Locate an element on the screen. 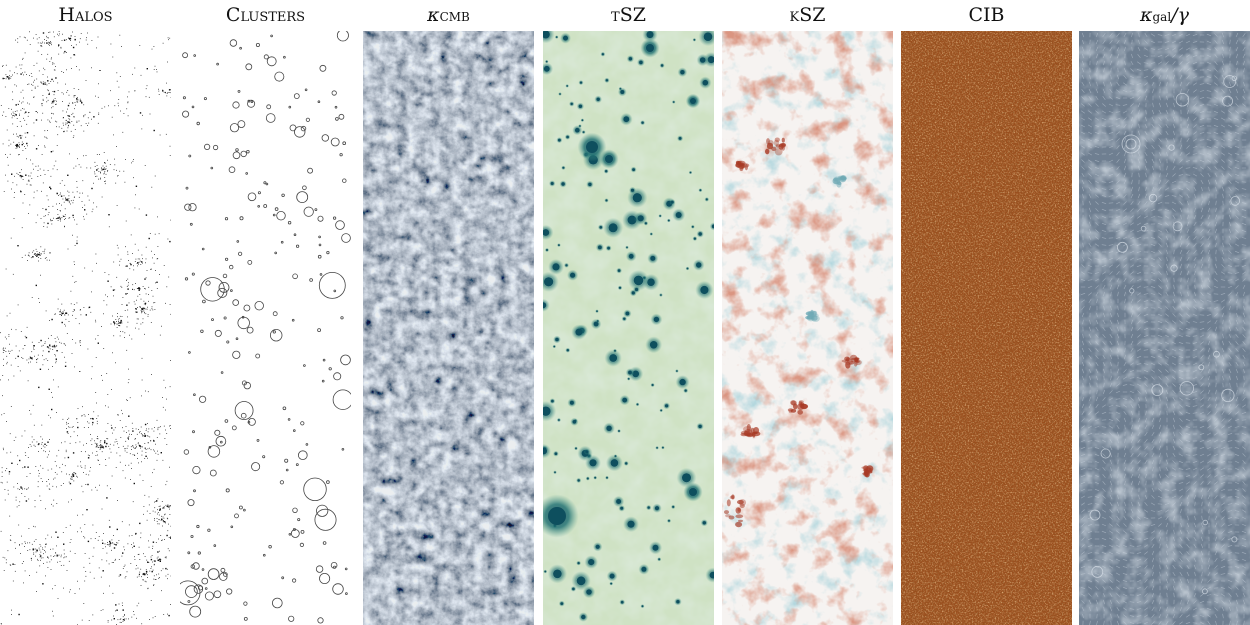  kappa-cmb-title: κCMB is located at coordinates (448, 15).